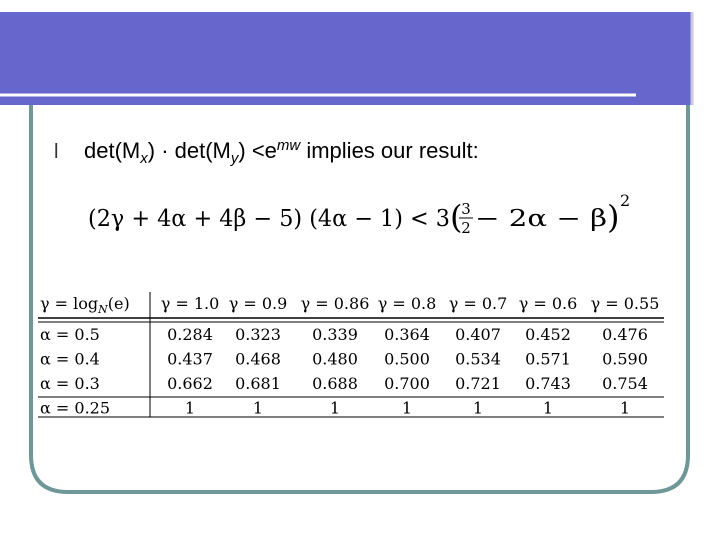 This screenshot has height=540, width=720. I want to click on header-cell: γ = 1.0, so click(190, 303).